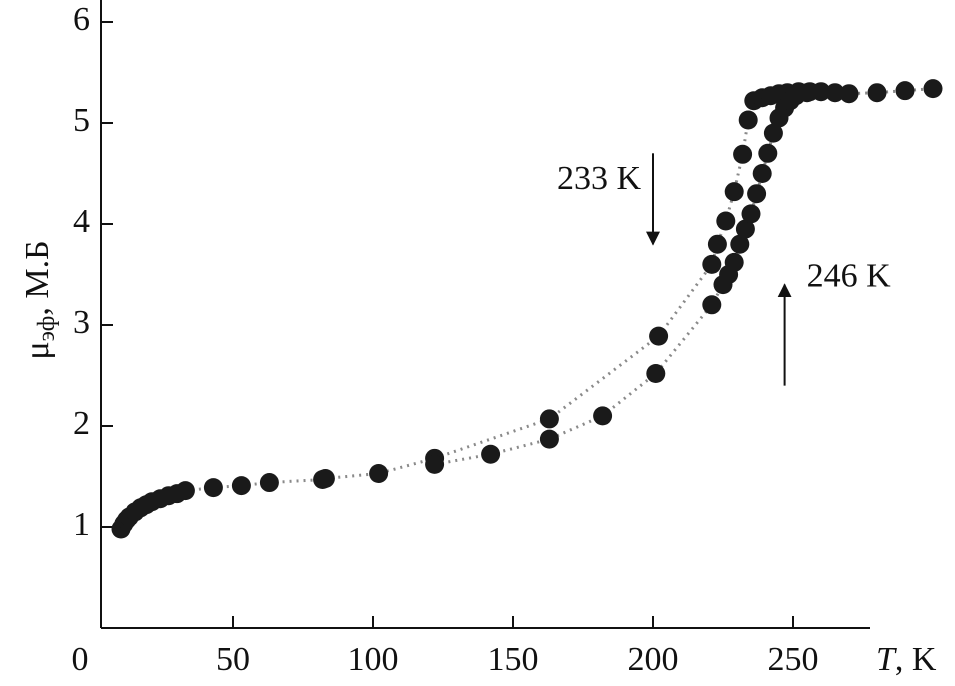  I want to click on x-tick-label: 50, so click(233, 659).